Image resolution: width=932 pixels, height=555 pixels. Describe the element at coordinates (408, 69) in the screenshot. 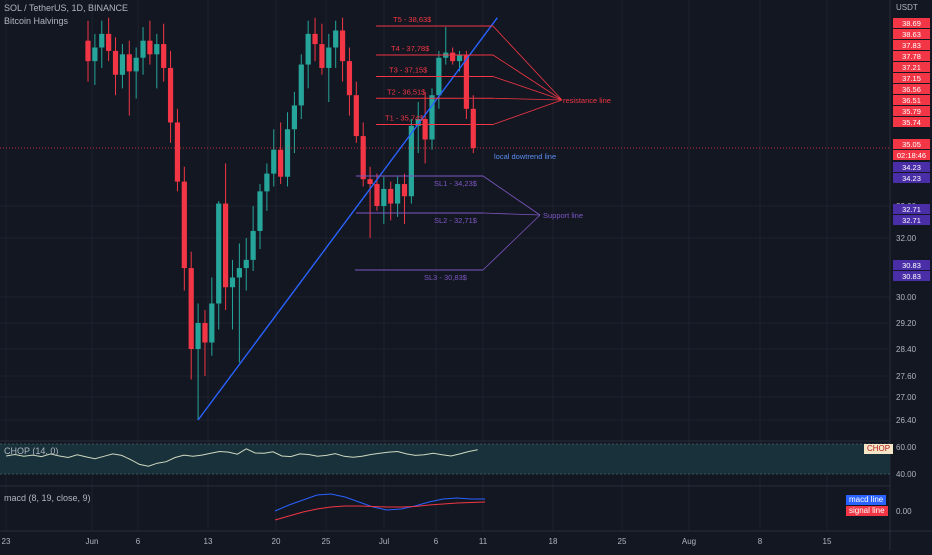

I see `target-label: T3 - 37,15$` at that location.